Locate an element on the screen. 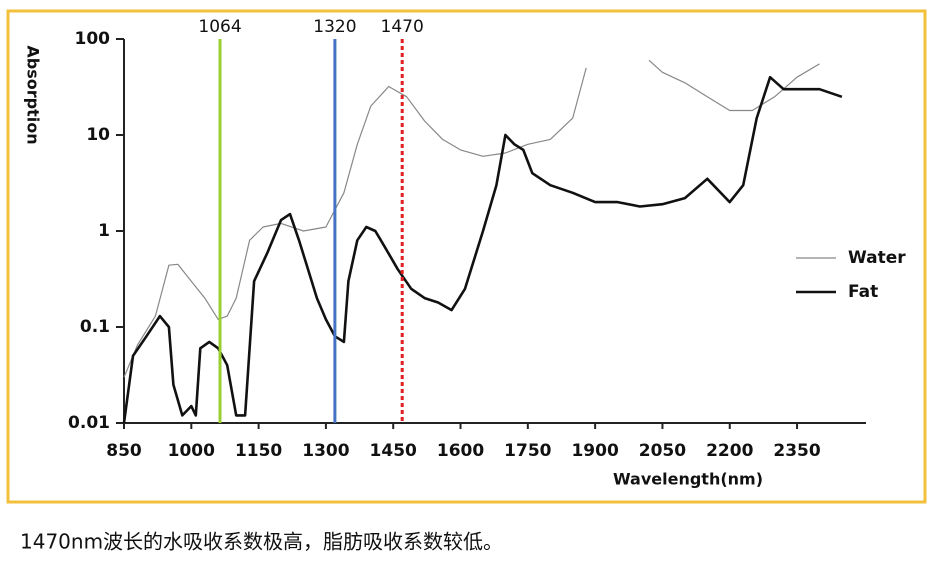  x-tick-label: 1450 is located at coordinates (393, 451).